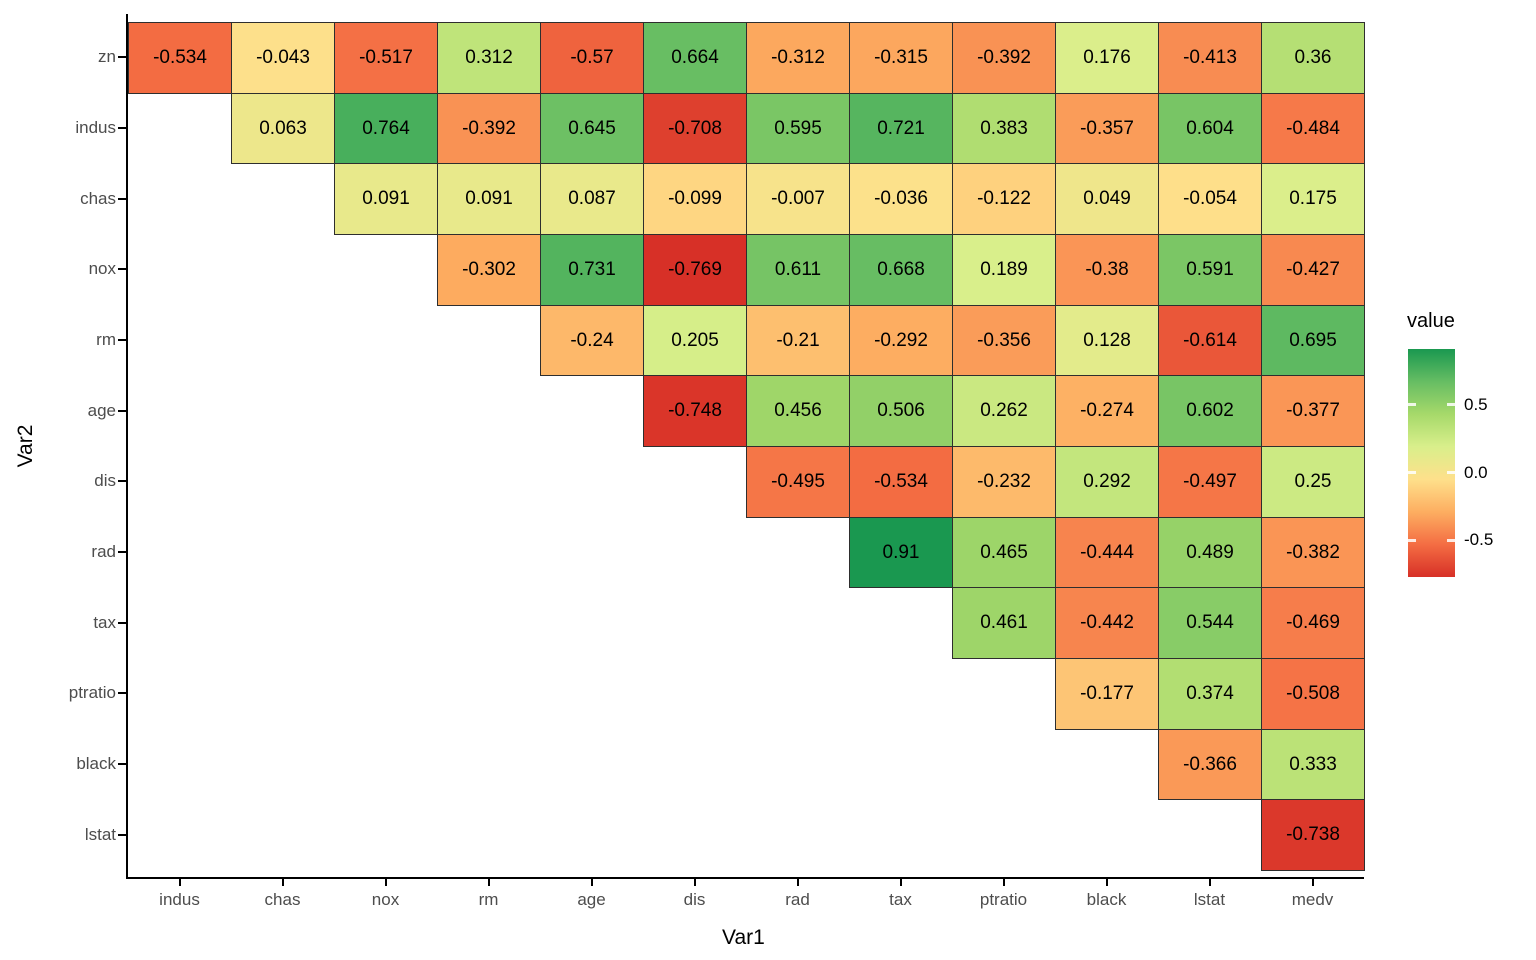 Image resolution: width=1536 pixels, height=960 pixels. I want to click on heatmap-cell: -0.469, so click(1313, 623).